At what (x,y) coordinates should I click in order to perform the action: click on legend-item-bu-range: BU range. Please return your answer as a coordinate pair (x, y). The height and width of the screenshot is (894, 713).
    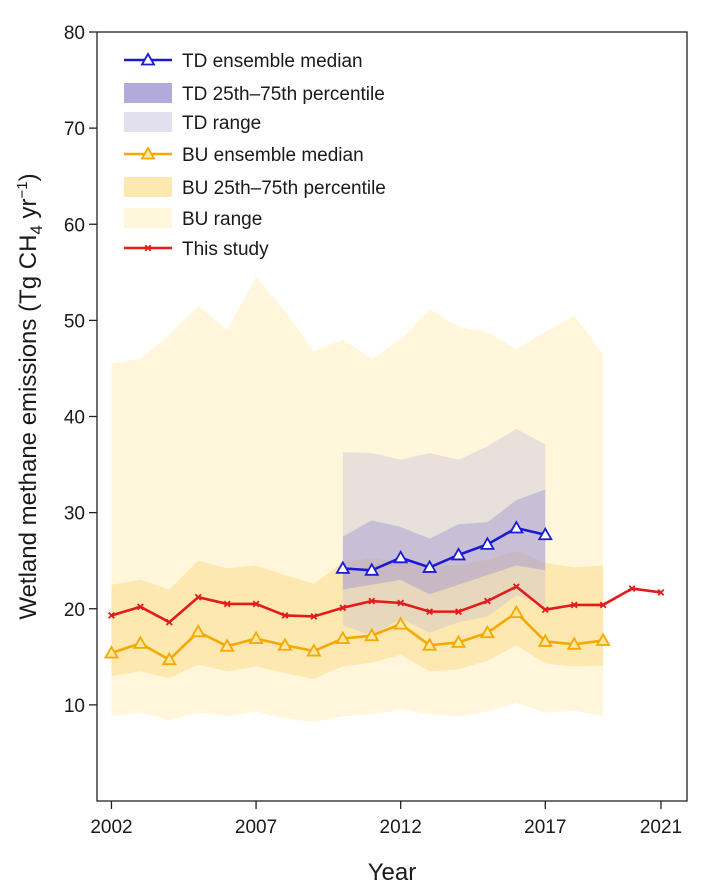
    Looking at the image, I should click on (193, 219).